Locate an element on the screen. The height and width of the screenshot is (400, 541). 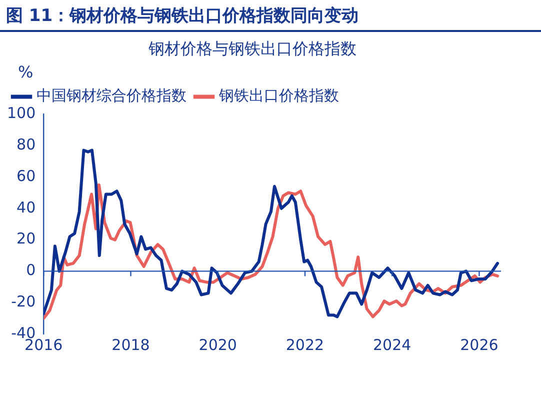
legend-label: 中国钢材综合价格指数 is located at coordinates (111, 95).